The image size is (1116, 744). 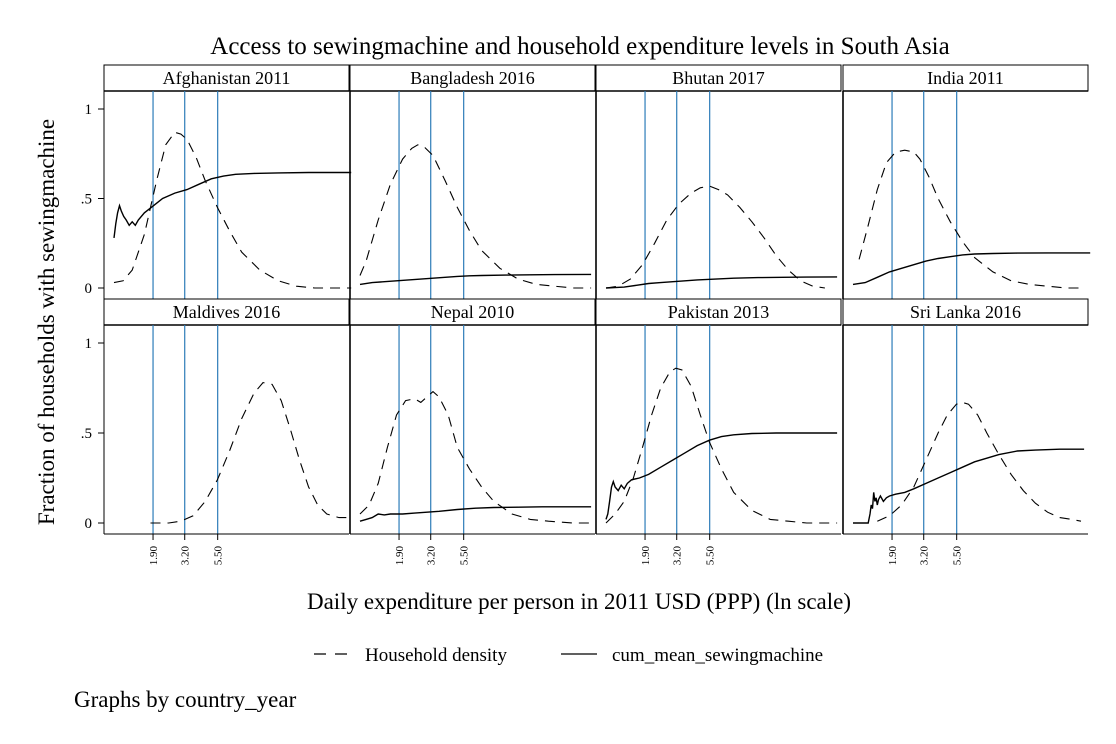 I want to click on panel-title: Afghanistan 2011, so click(x=227, y=78).